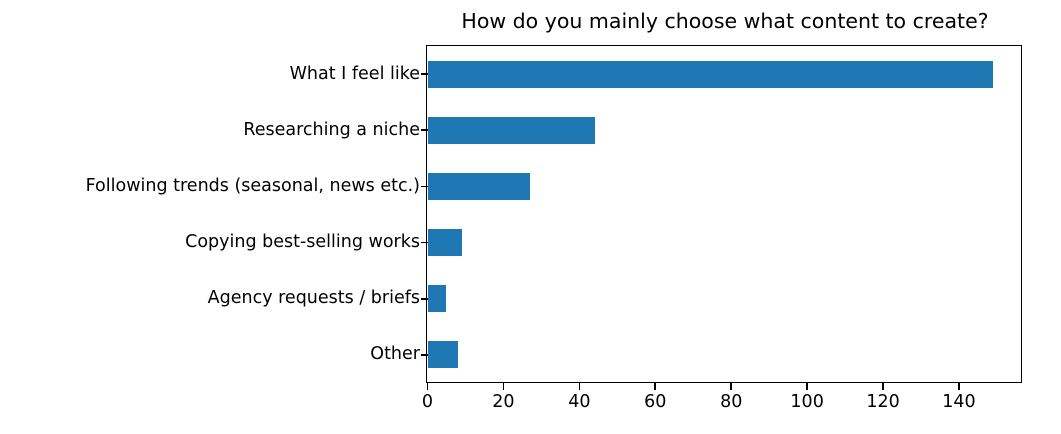 This screenshot has width=1061, height=434. I want to click on x-tick-label: 60, so click(655, 402).